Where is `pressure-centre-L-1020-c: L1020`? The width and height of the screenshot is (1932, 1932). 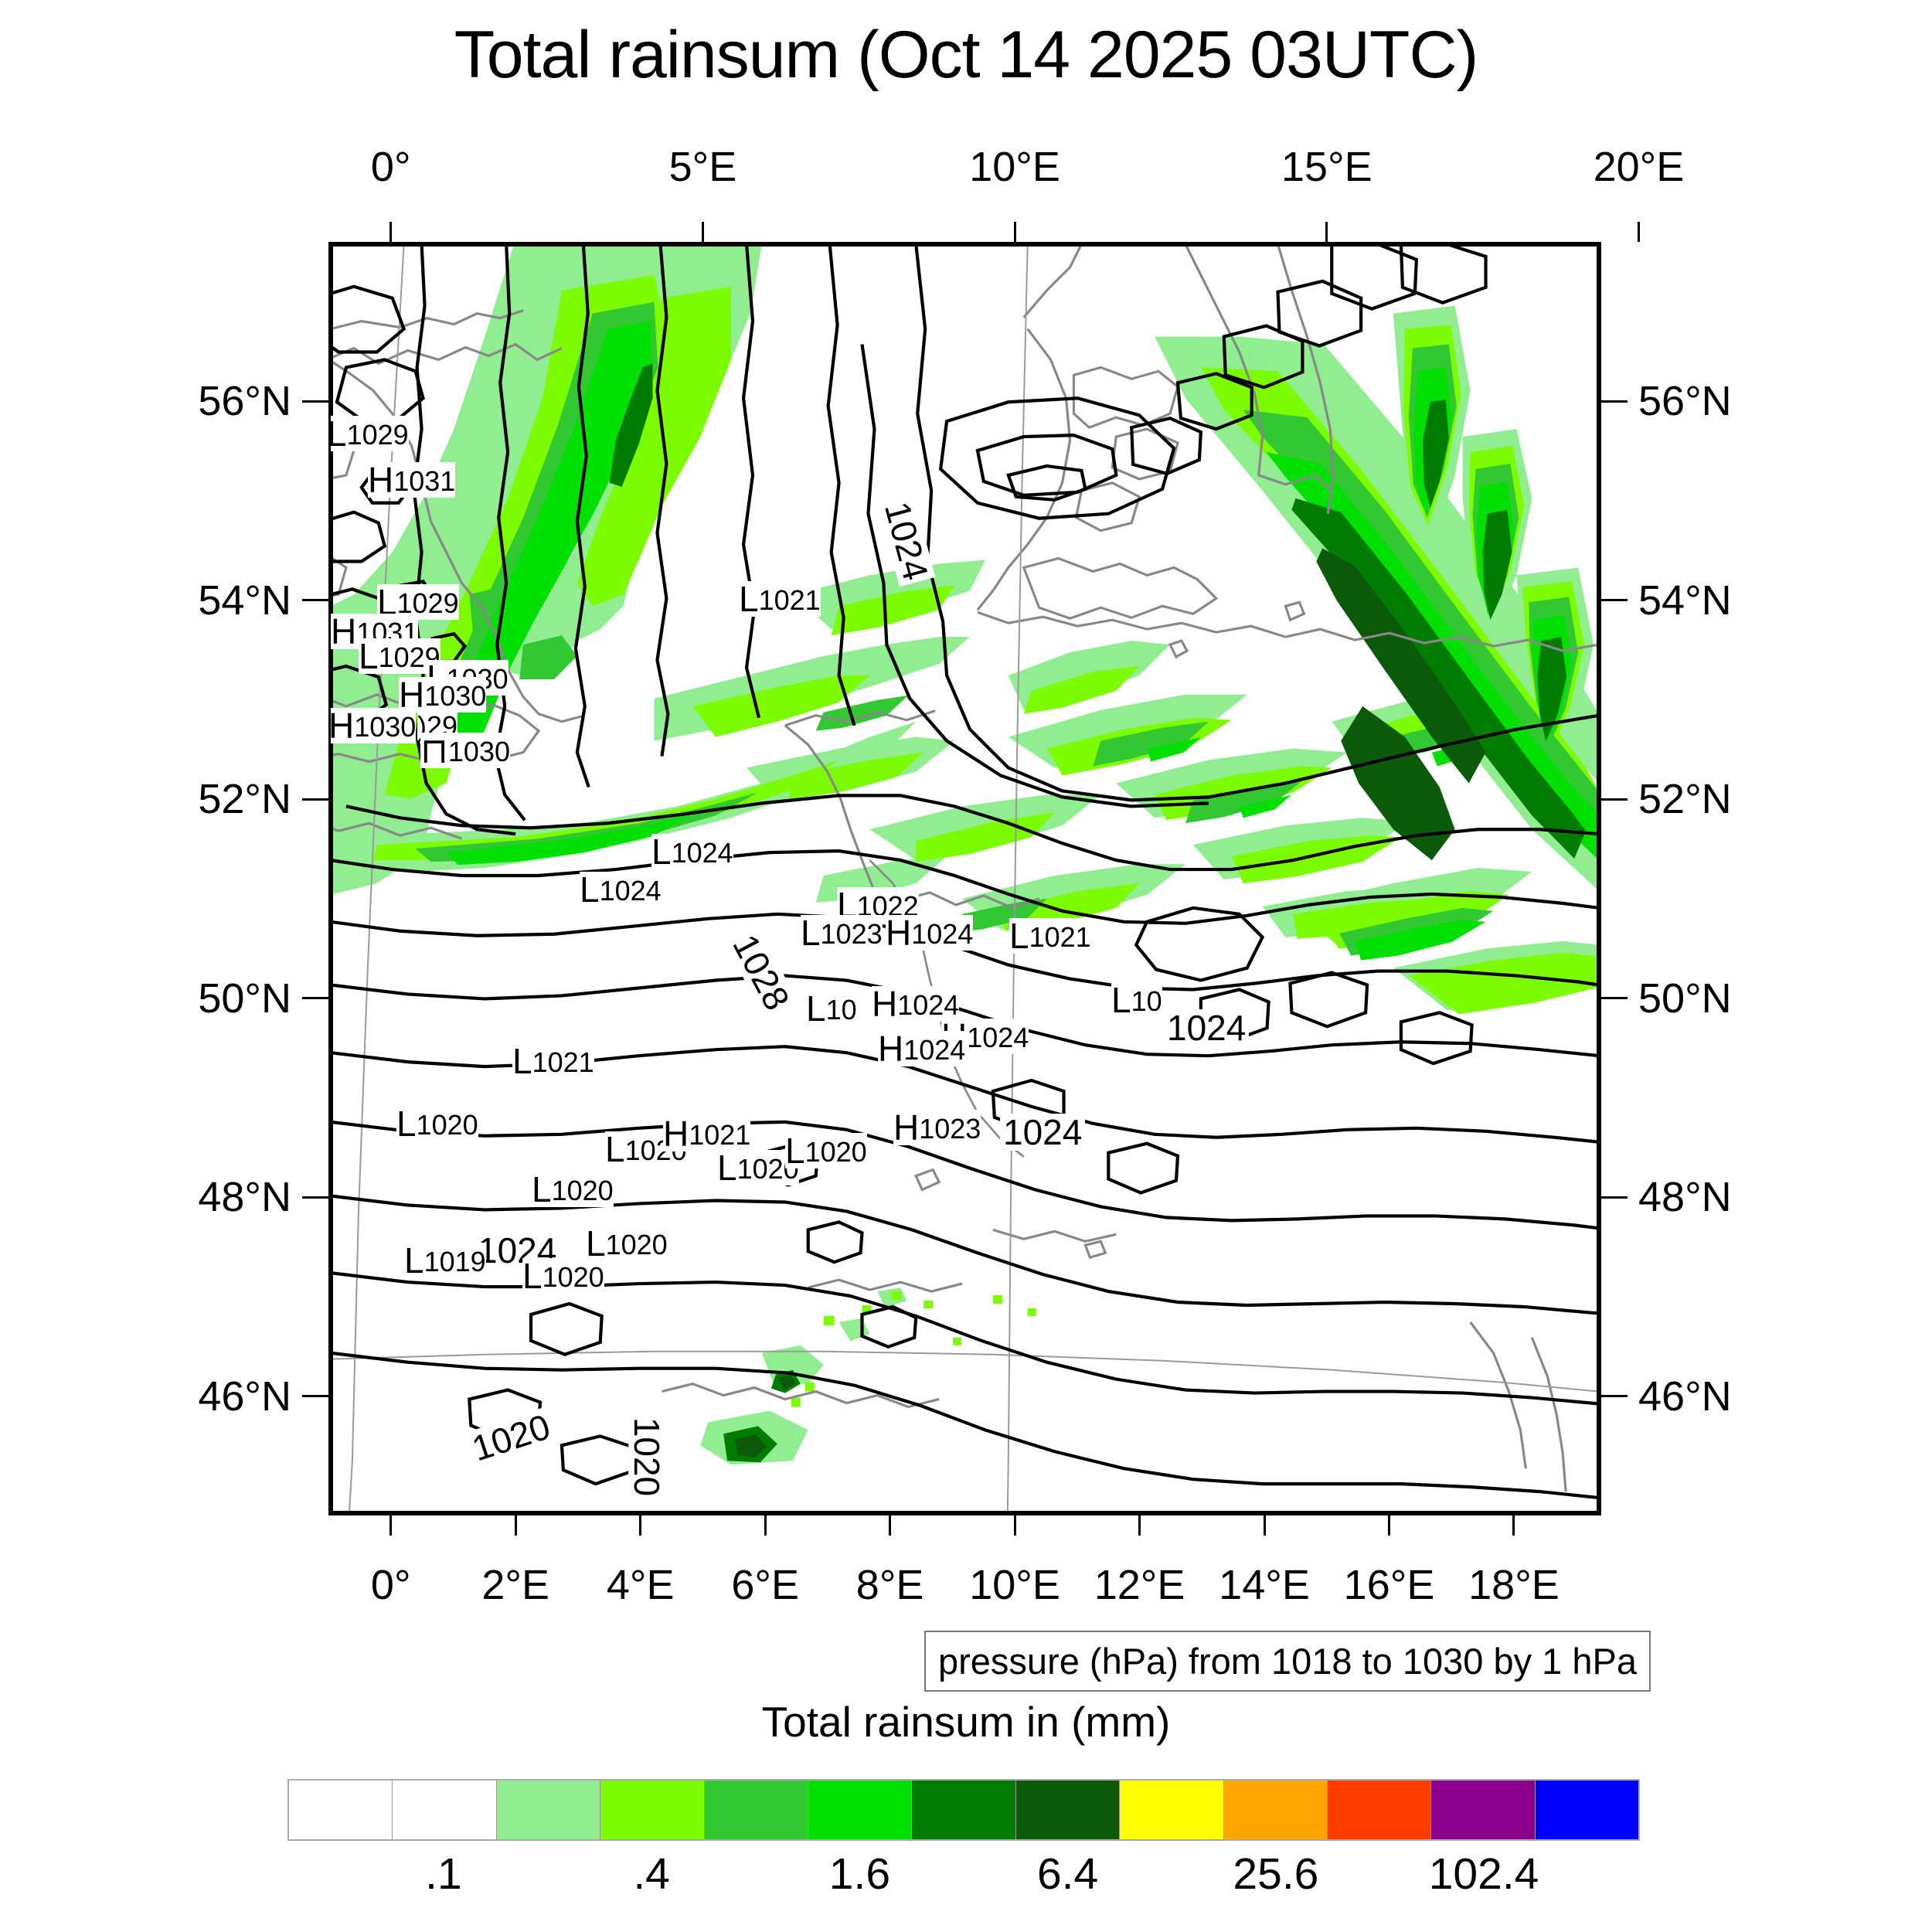 pressure-centre-L-1020-c: L1020 is located at coordinates (758, 1168).